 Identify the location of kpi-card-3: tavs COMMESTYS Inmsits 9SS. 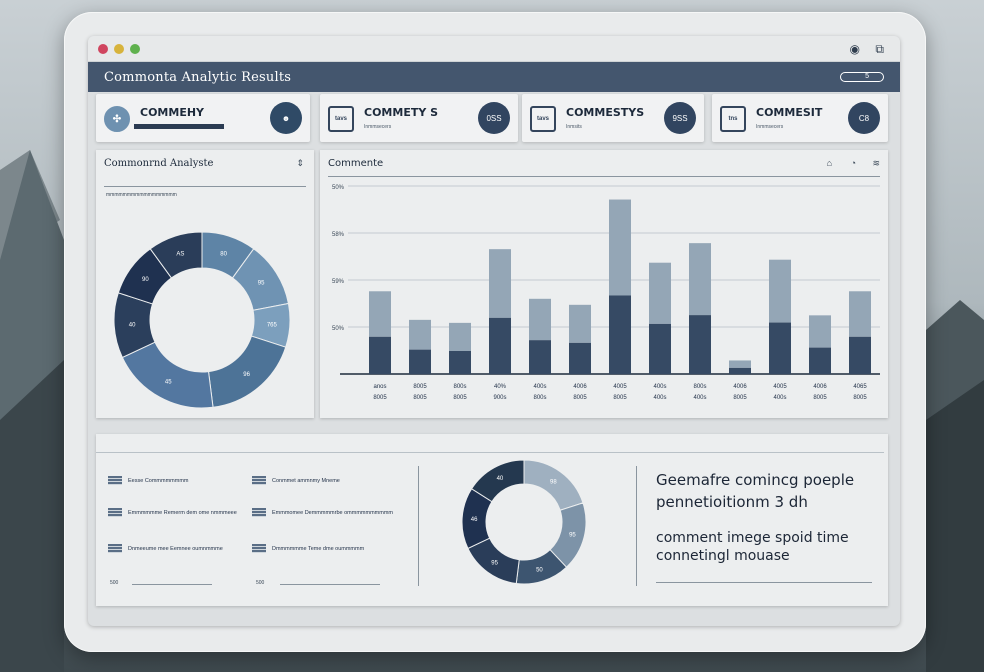
(613, 118).